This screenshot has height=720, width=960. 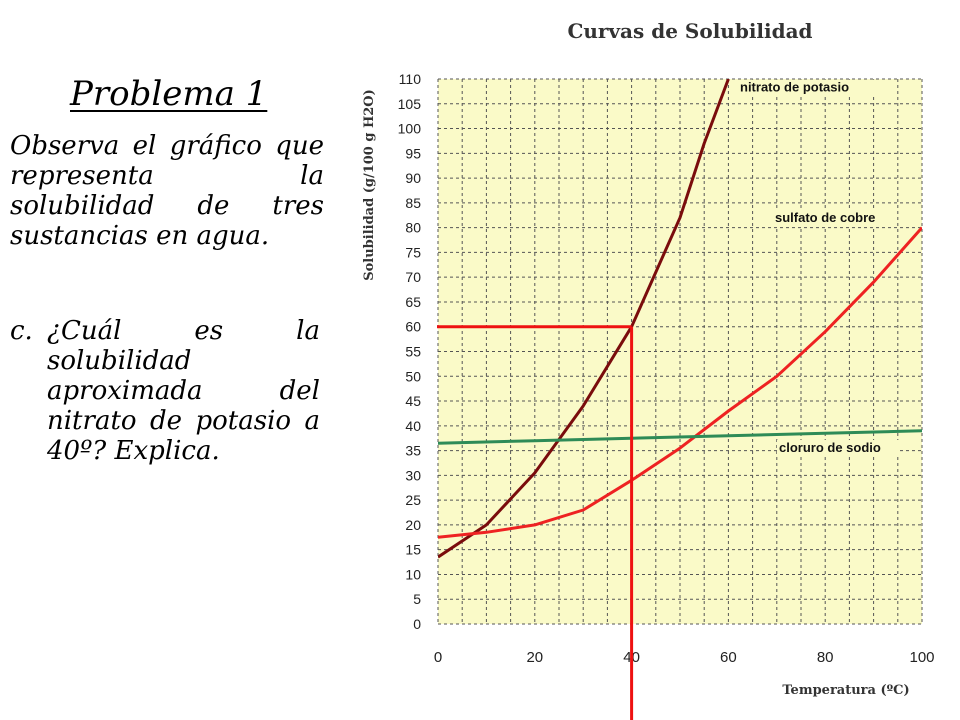 What do you see at coordinates (413, 451) in the screenshot?
I see `y-tick-label: 35` at bounding box center [413, 451].